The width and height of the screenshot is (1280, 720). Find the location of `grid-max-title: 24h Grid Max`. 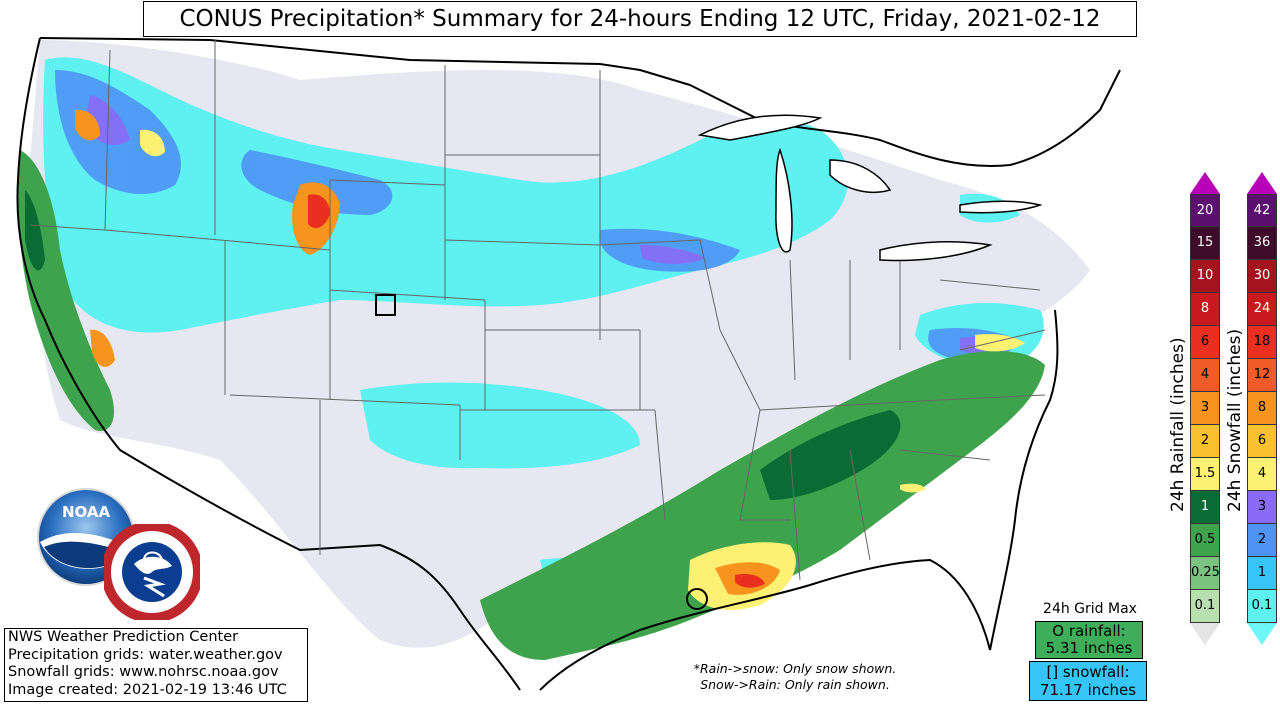

grid-max-title: 24h Grid Max is located at coordinates (1090, 609).